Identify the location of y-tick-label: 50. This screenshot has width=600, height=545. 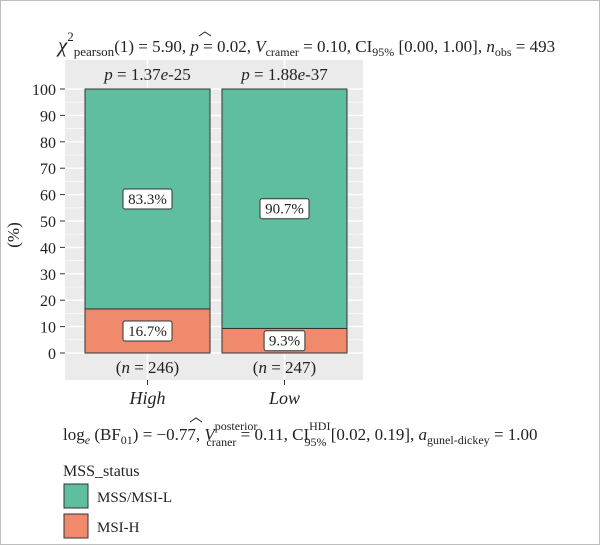
(48, 222).